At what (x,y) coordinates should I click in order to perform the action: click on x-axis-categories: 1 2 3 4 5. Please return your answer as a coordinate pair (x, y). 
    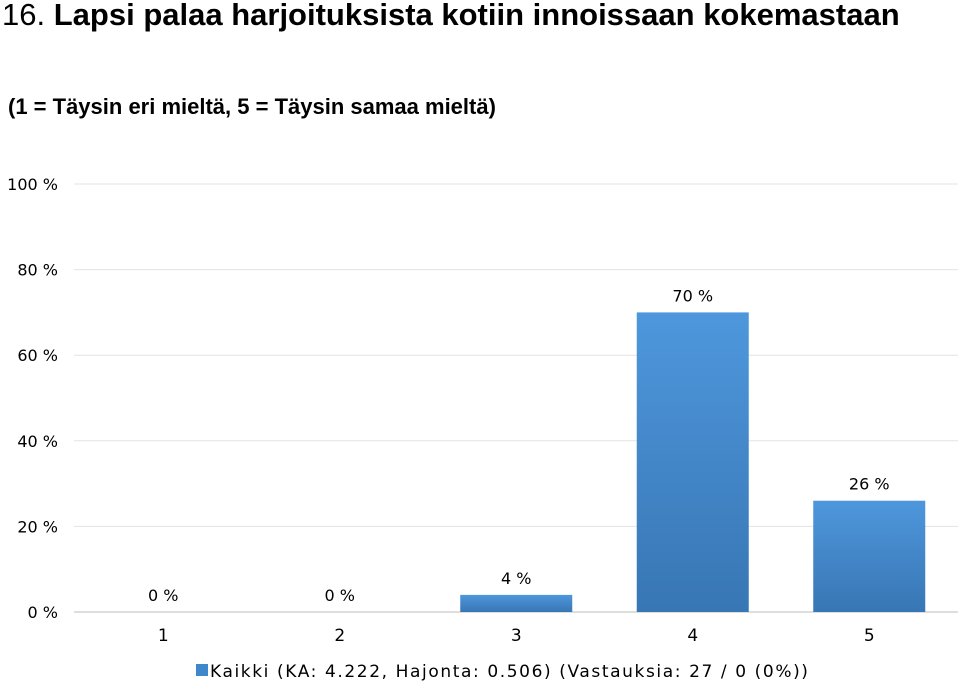
    Looking at the image, I should click on (516, 636).